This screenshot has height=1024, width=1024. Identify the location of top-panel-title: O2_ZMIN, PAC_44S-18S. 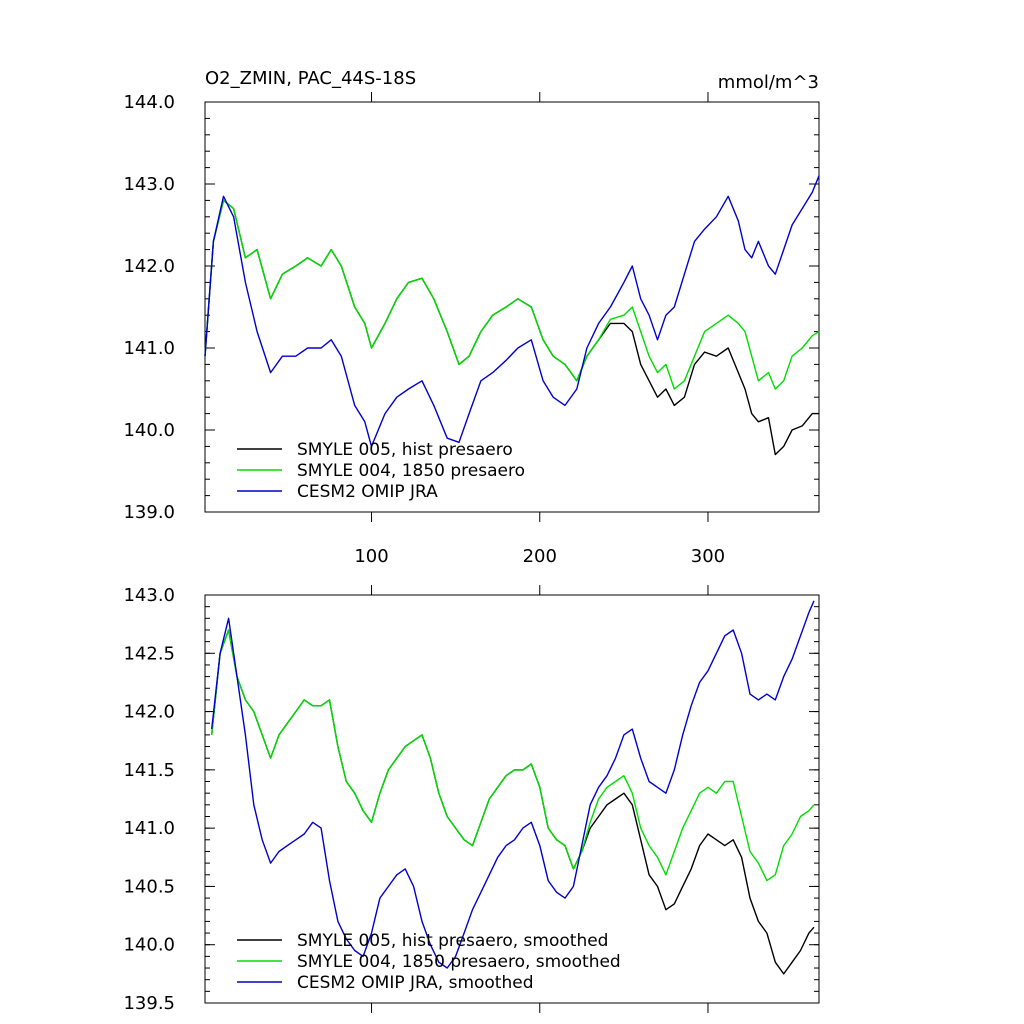
(310, 78).